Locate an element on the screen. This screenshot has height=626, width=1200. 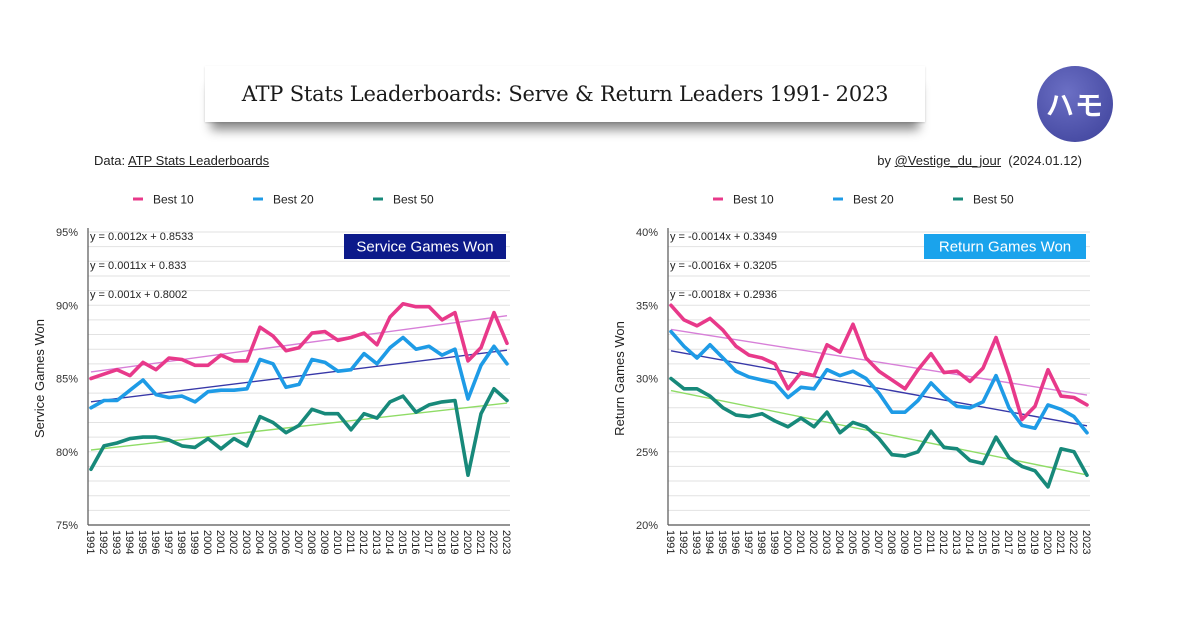
legend-label: Best 50 is located at coordinates (993, 200).